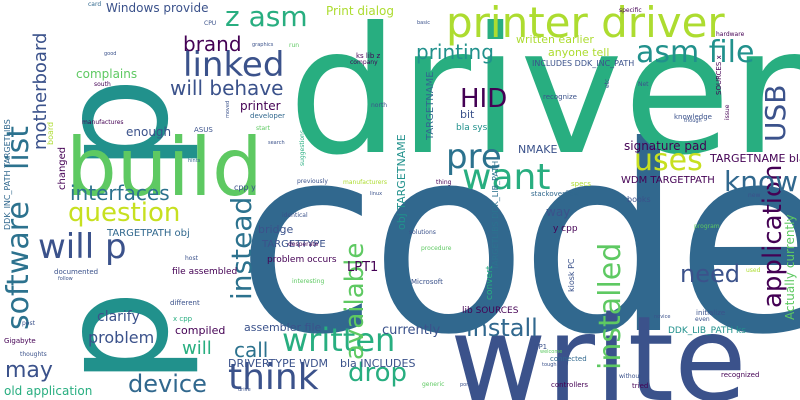 This screenshot has height=400, width=800. Describe the element at coordinates (555, 39) in the screenshot. I see `word-written-earlier: written earlier` at that location.